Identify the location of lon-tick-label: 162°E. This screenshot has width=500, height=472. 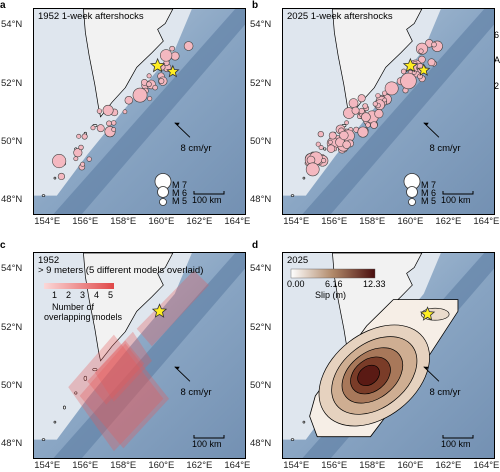
(448, 221).